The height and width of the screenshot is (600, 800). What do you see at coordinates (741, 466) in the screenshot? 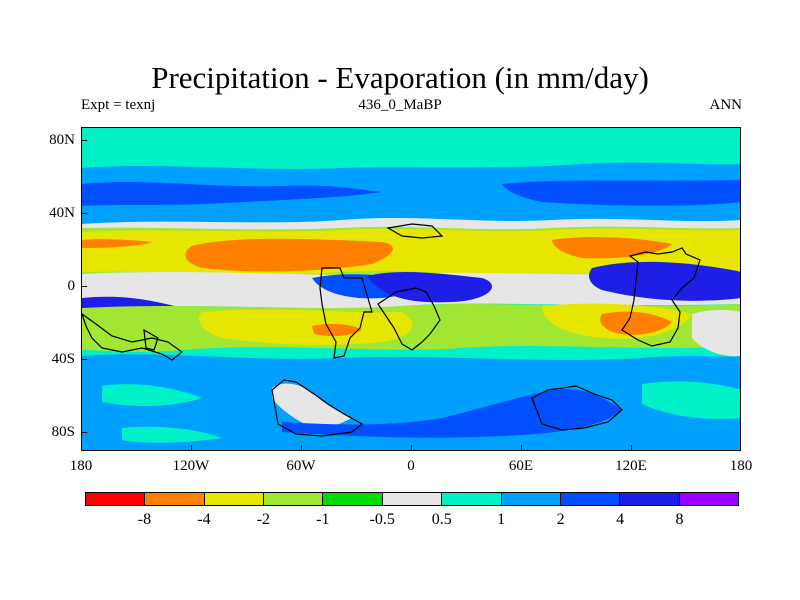
I see `x-tick-180e: 180` at bounding box center [741, 466].